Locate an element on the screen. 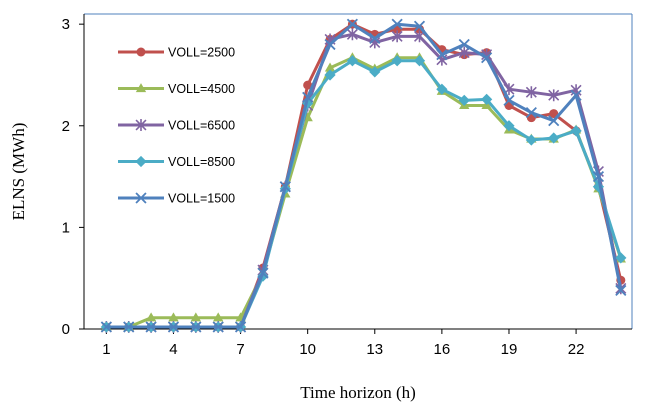 This screenshot has width=646, height=407. legend-entry: VOLL=2500 is located at coordinates (176, 53).